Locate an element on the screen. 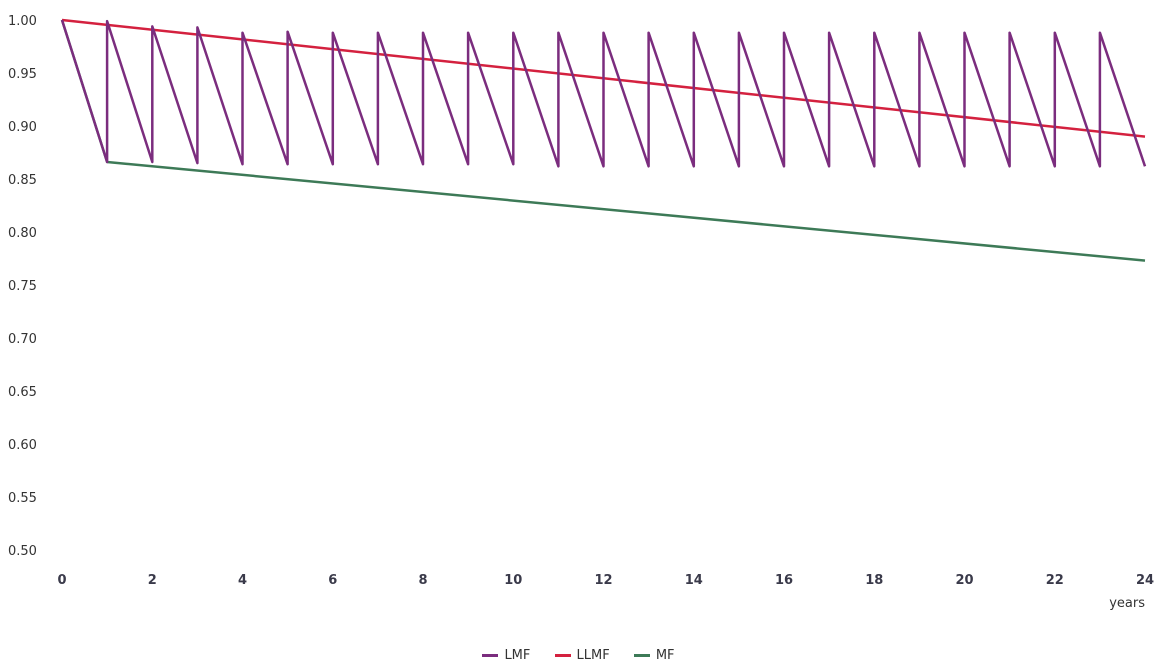  legend-label-mf: MF is located at coordinates (665, 655).